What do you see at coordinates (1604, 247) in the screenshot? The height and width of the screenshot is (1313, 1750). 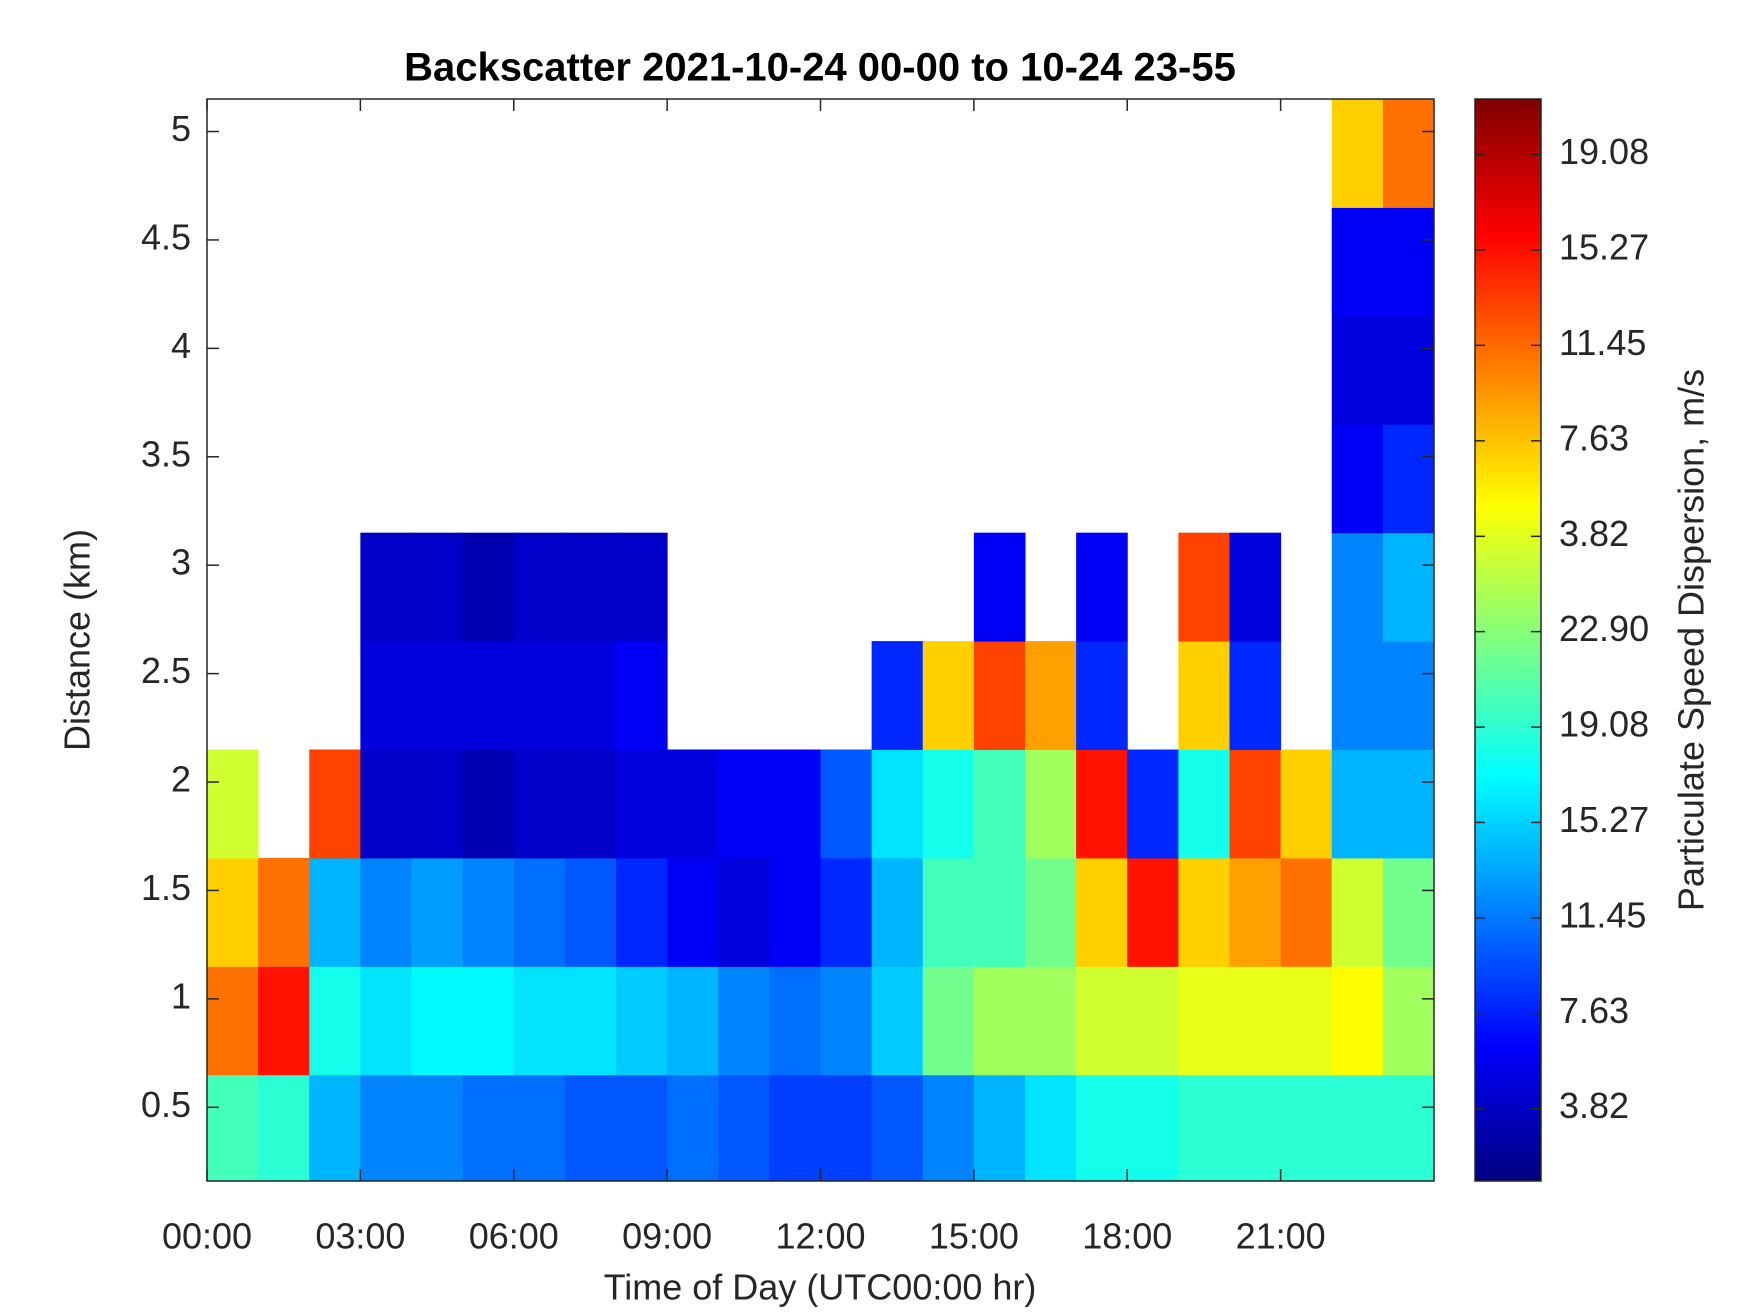 I see `colorbar-tick-label: 15.27` at bounding box center [1604, 247].